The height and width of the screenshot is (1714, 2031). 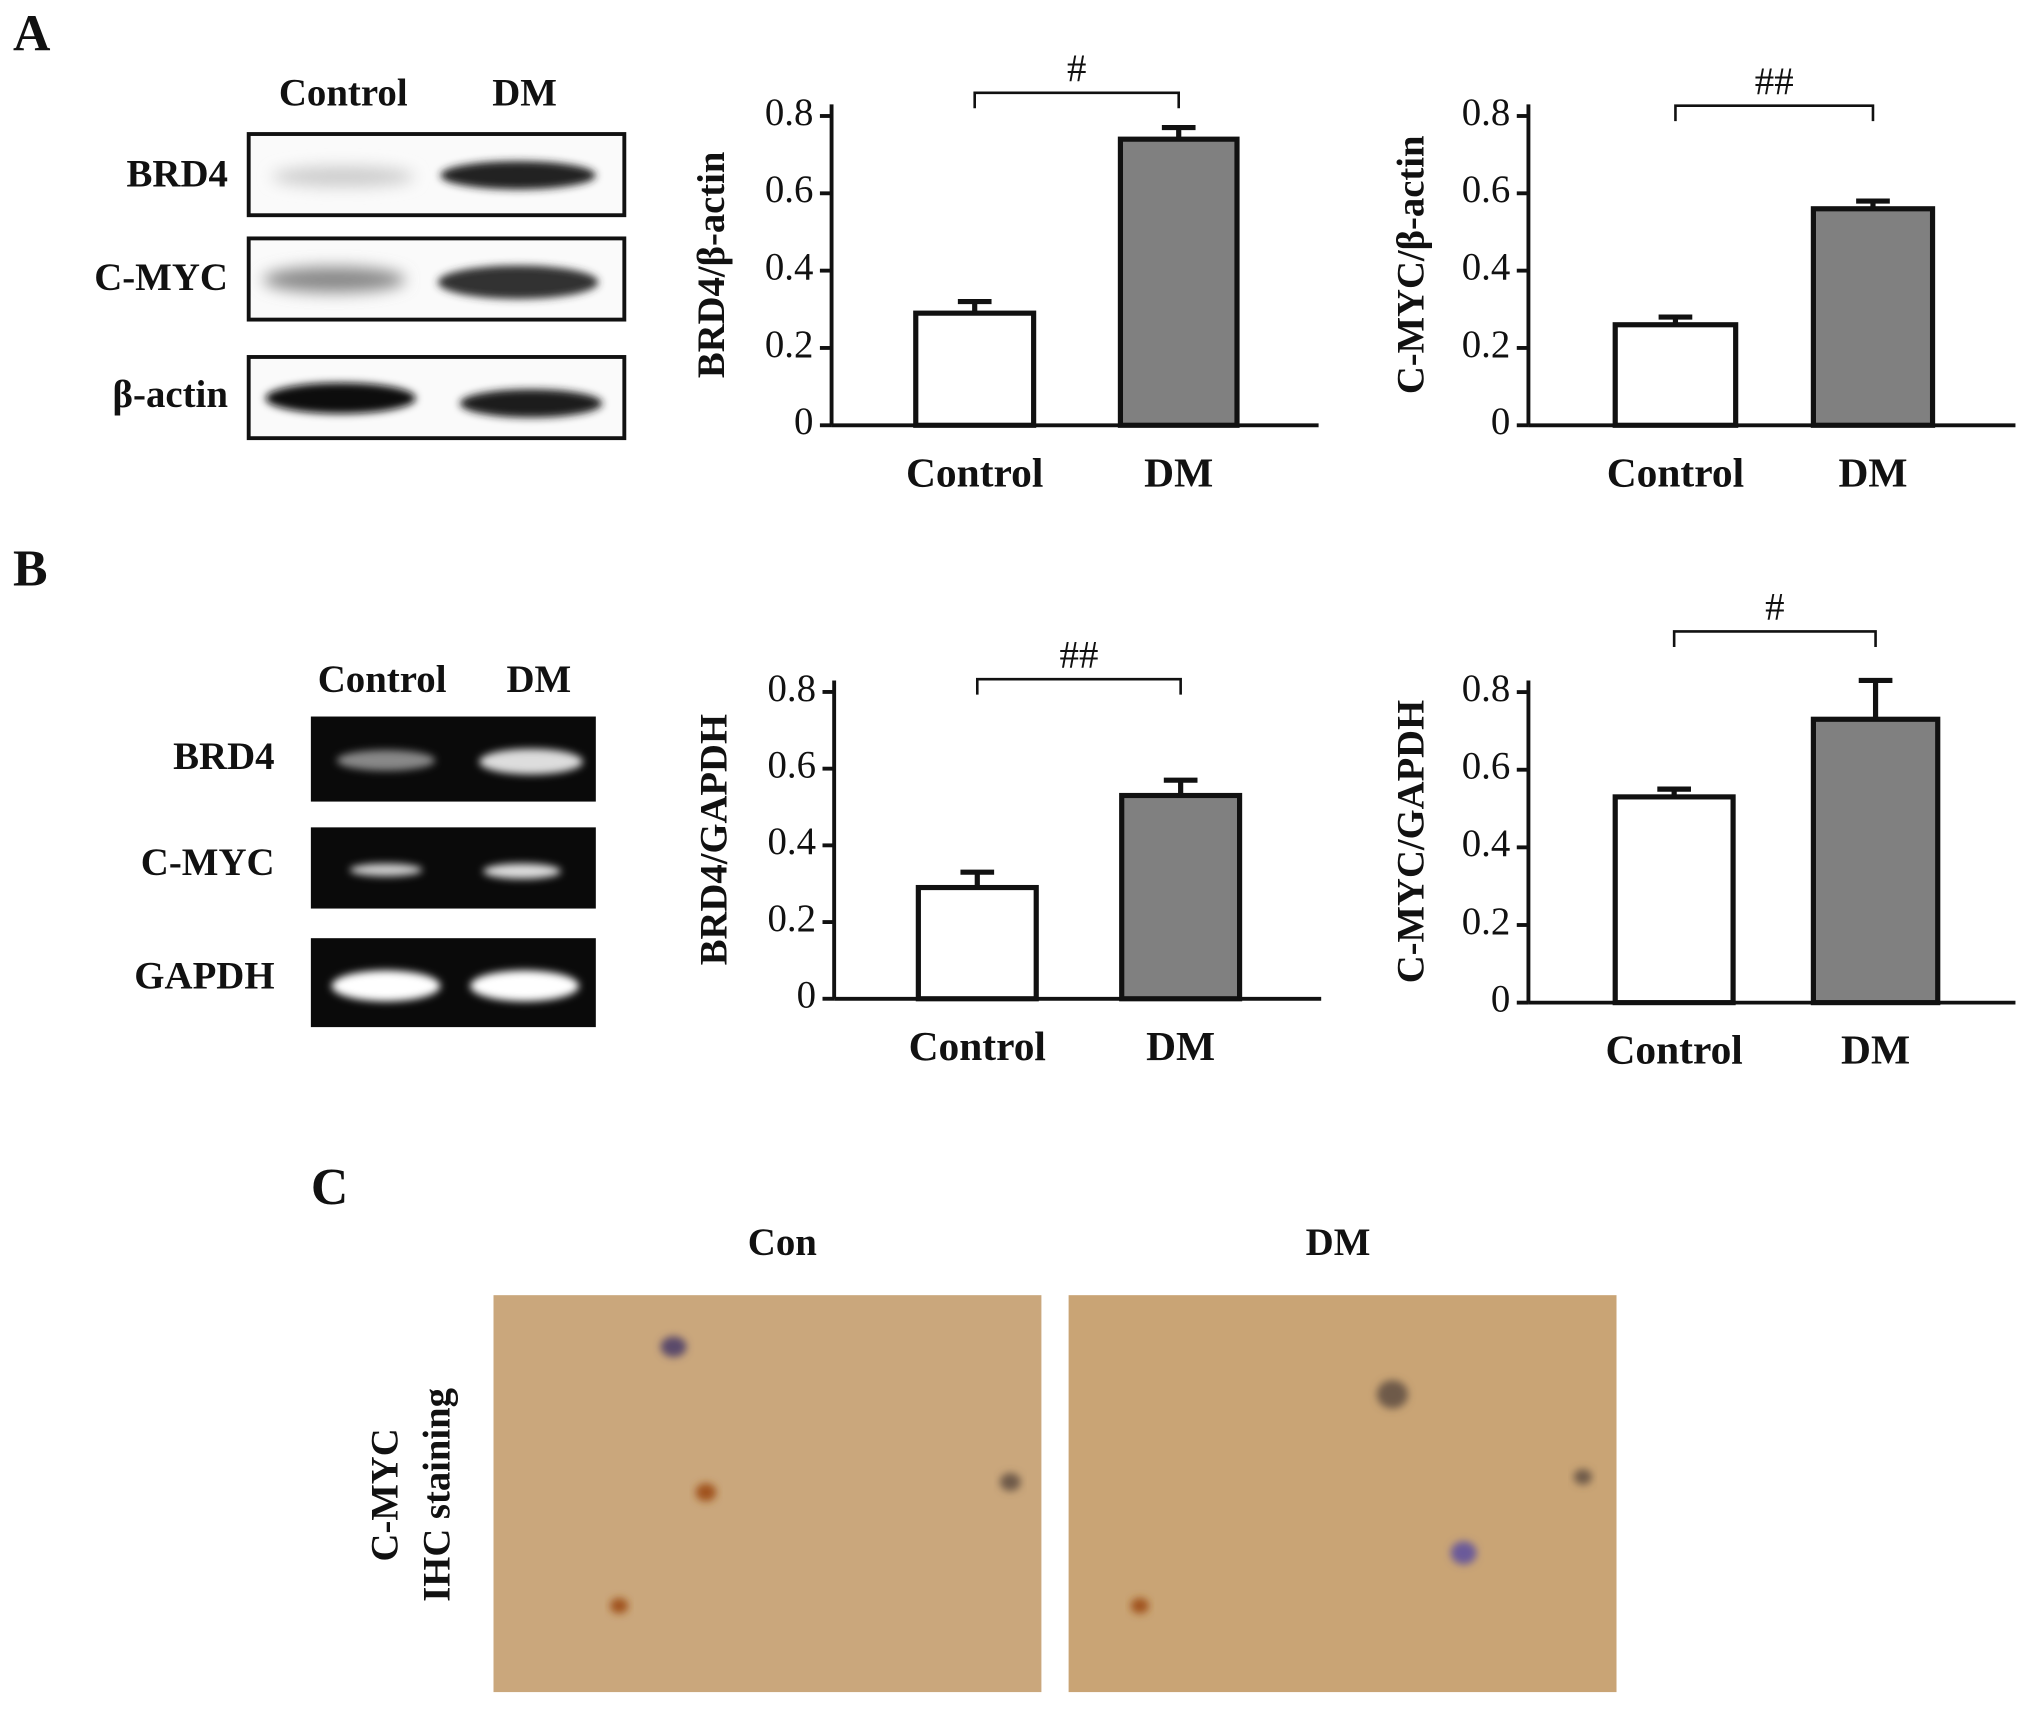 I want to click on y-axis-label: C-MYC/β-actin, so click(x=1410, y=265).